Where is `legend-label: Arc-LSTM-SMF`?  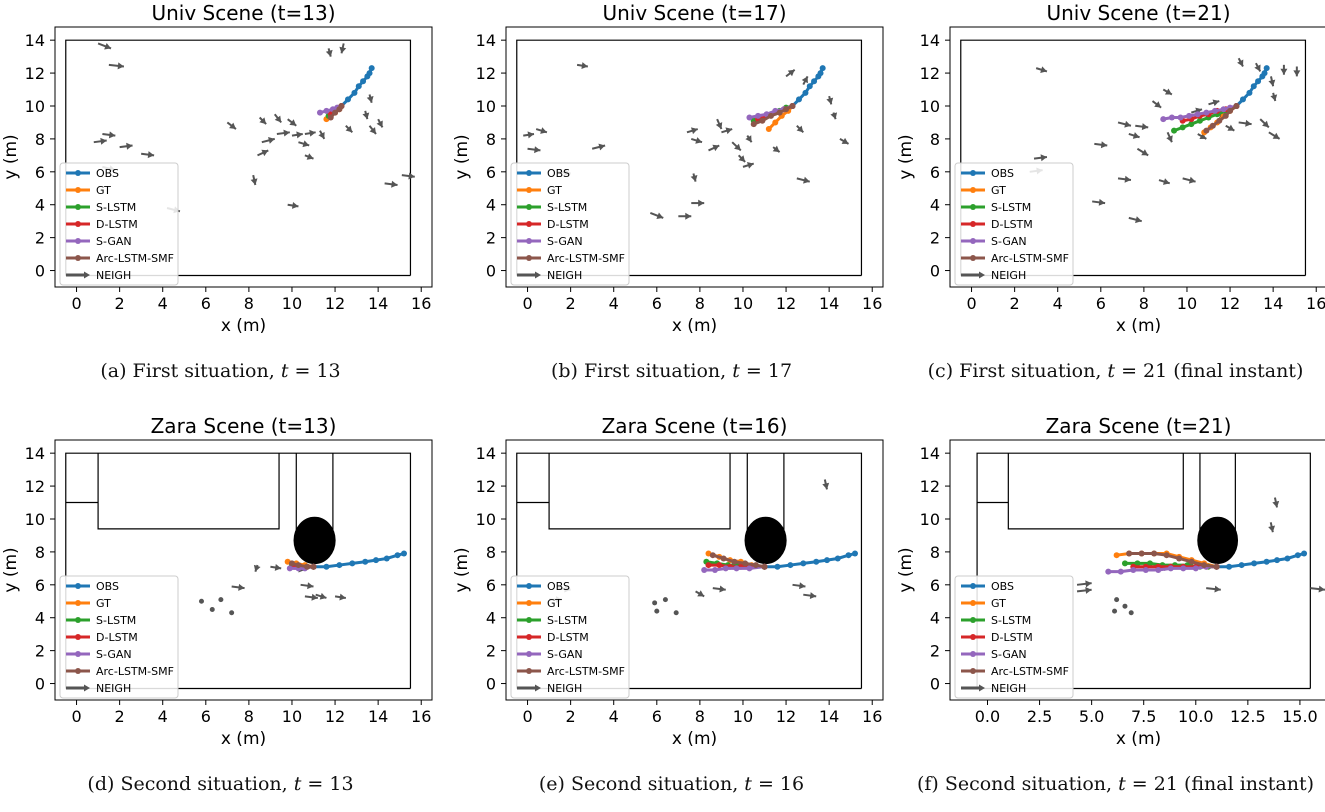
legend-label: Arc-LSTM-SMF is located at coordinates (1030, 258).